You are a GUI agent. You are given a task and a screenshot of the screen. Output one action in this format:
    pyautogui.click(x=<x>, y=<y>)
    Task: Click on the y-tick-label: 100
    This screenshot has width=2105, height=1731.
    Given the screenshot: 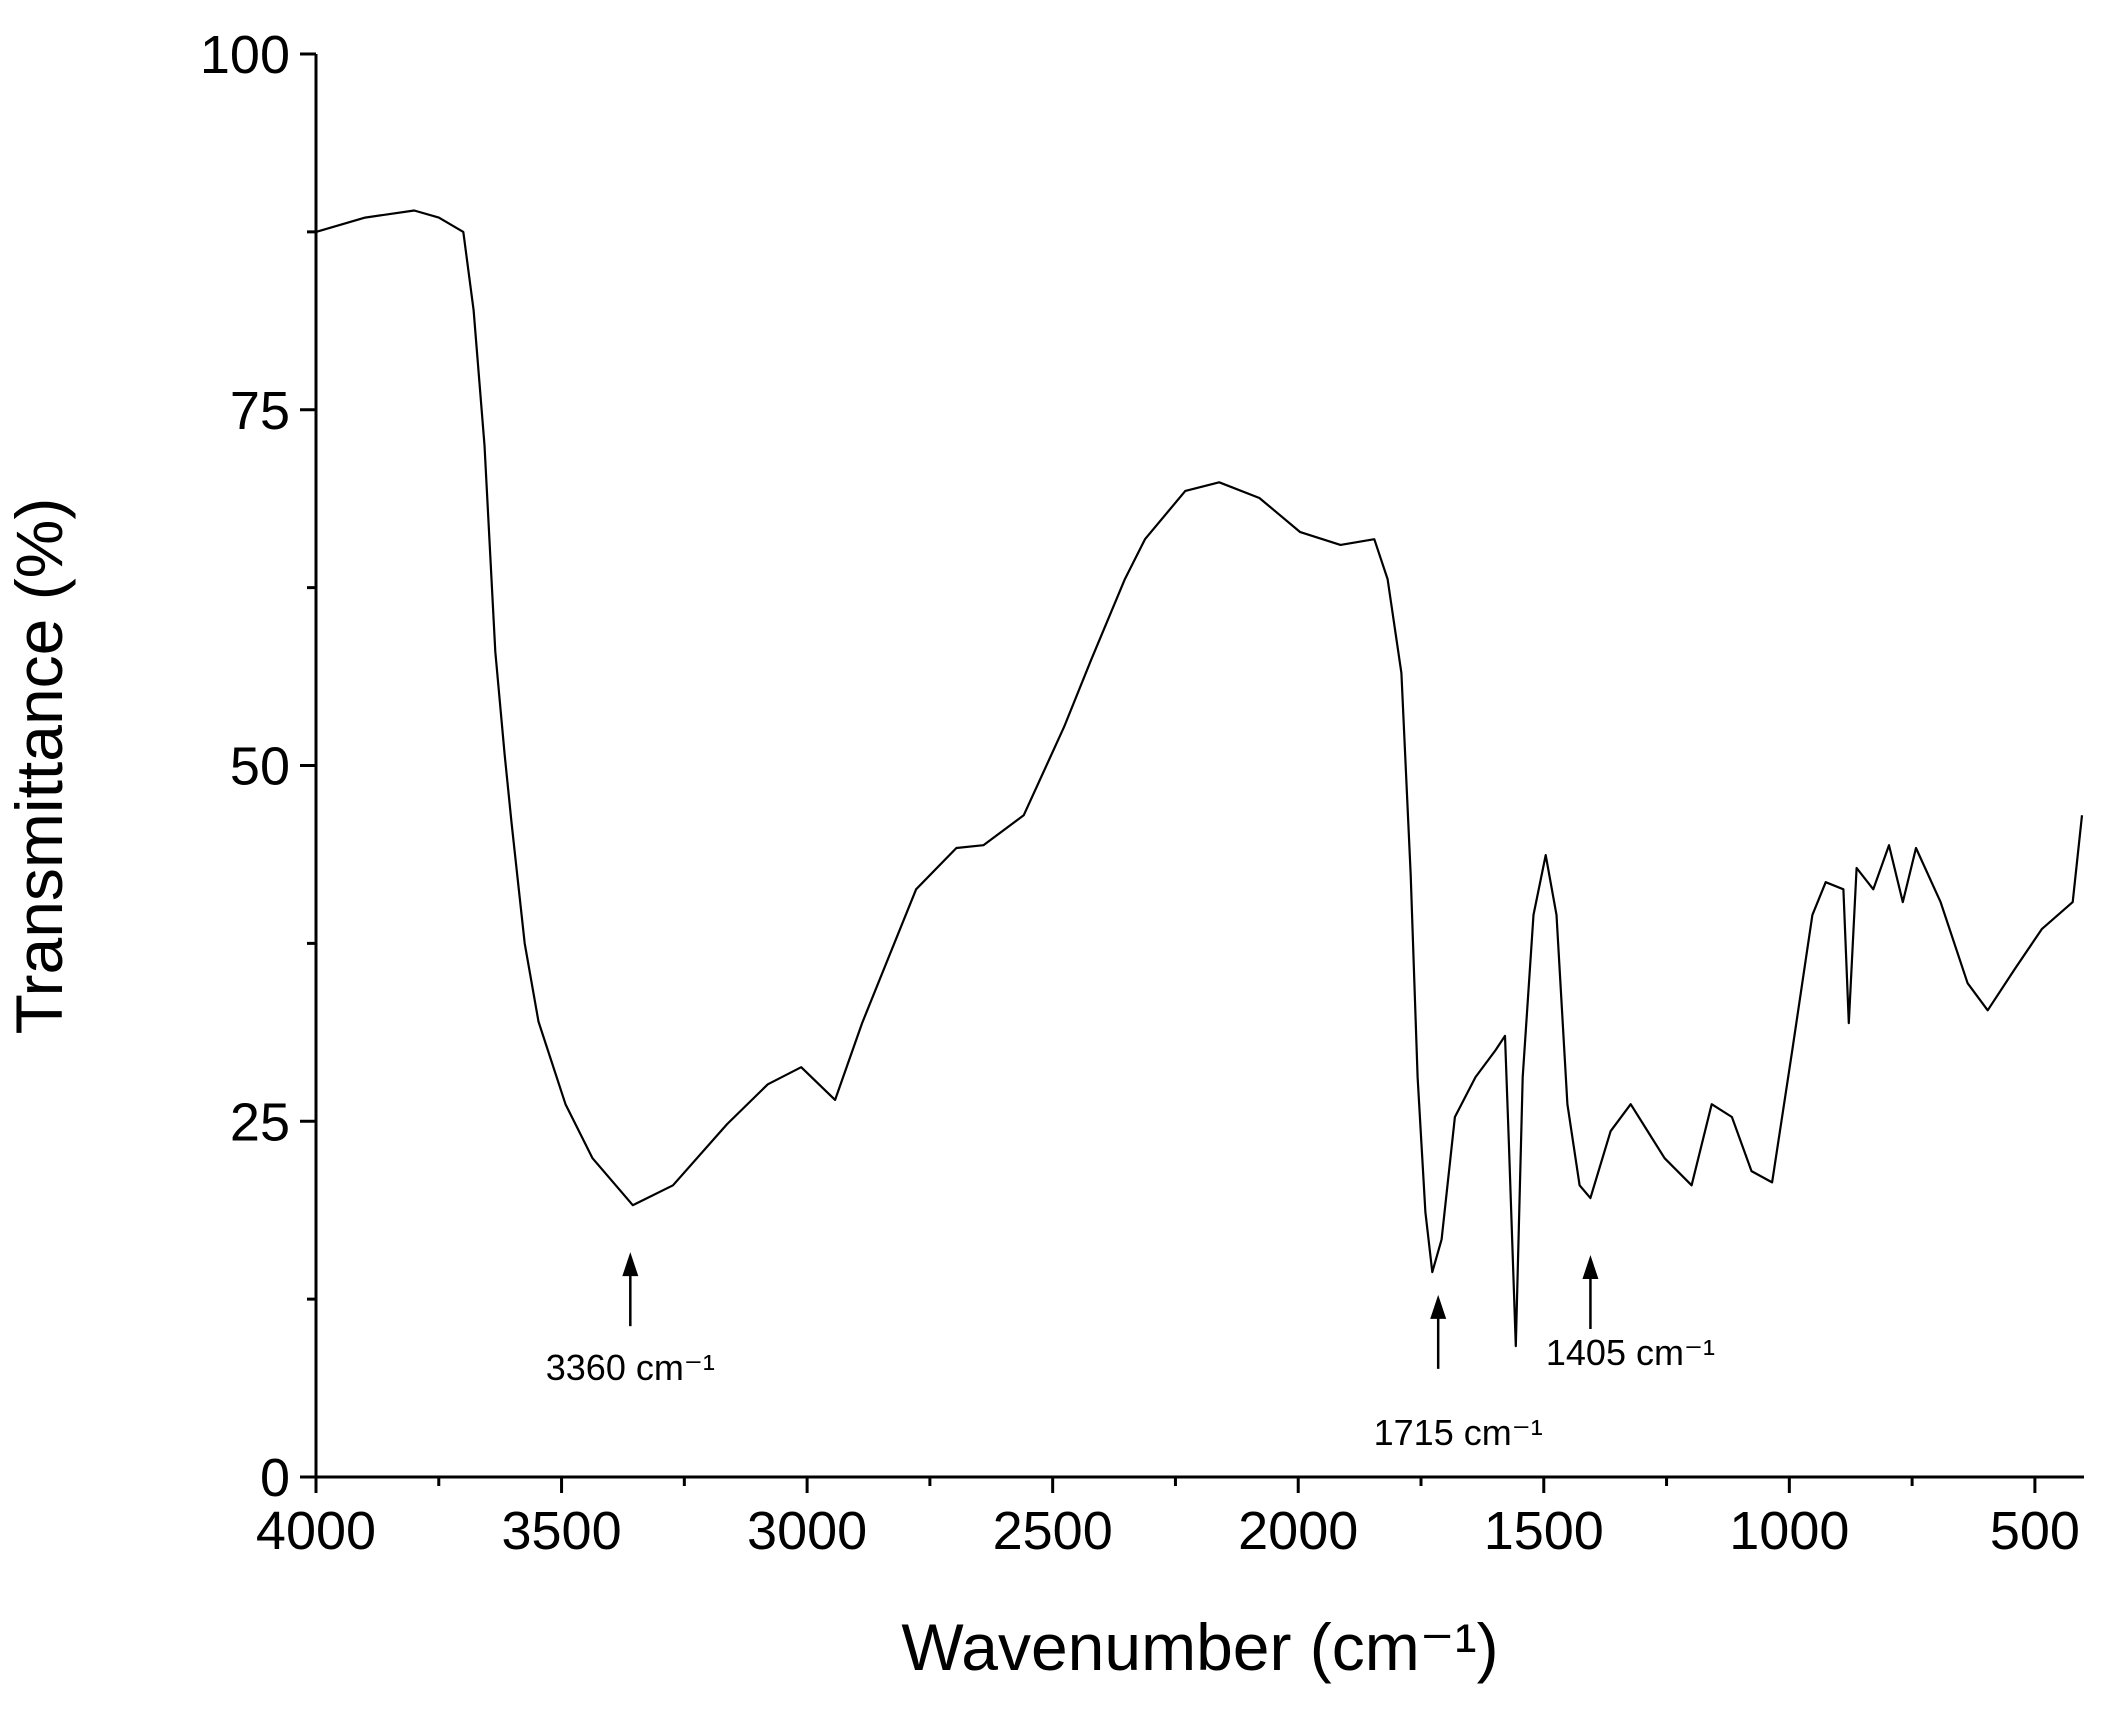 What is the action you would take?
    pyautogui.click(x=245, y=55)
    